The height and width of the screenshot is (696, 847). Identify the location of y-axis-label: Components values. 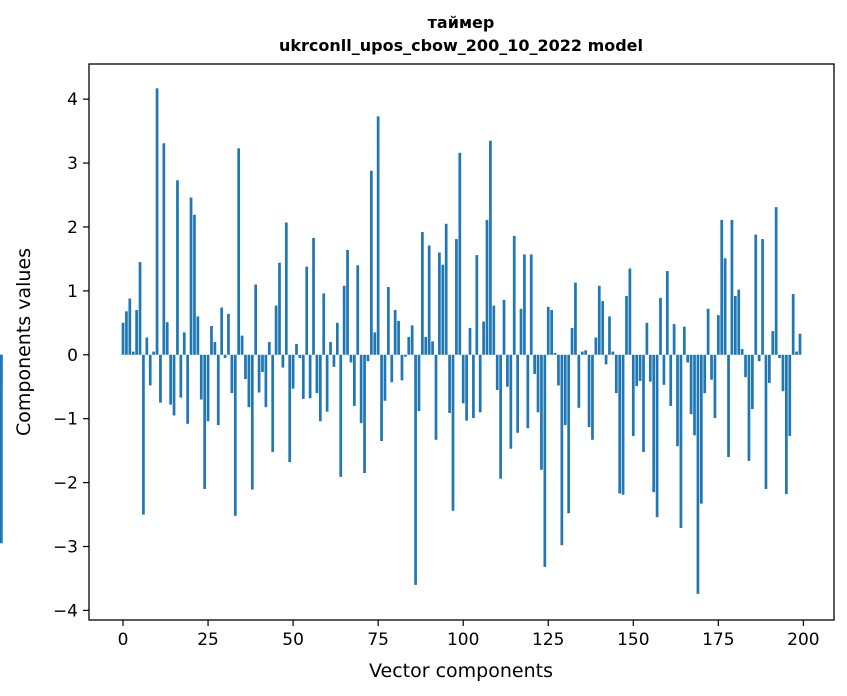
(24, 342).